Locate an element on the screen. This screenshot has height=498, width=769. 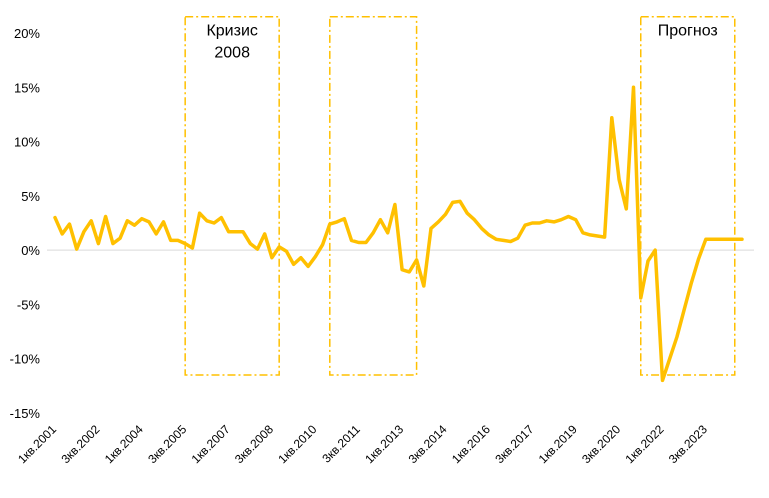
x-tick-label: 1кв.2016 is located at coordinates (471, 444).